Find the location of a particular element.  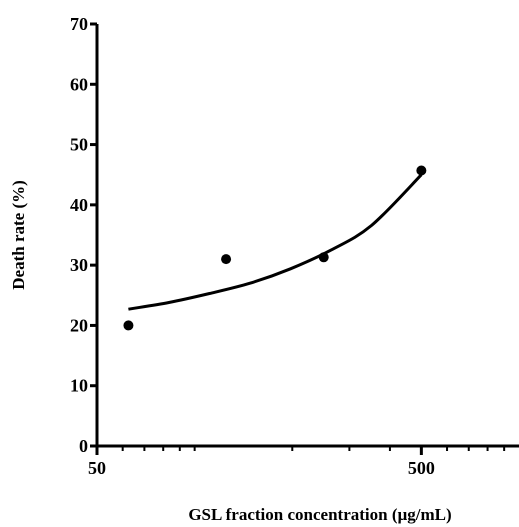

x-tick-label: 500 is located at coordinates (421, 468).